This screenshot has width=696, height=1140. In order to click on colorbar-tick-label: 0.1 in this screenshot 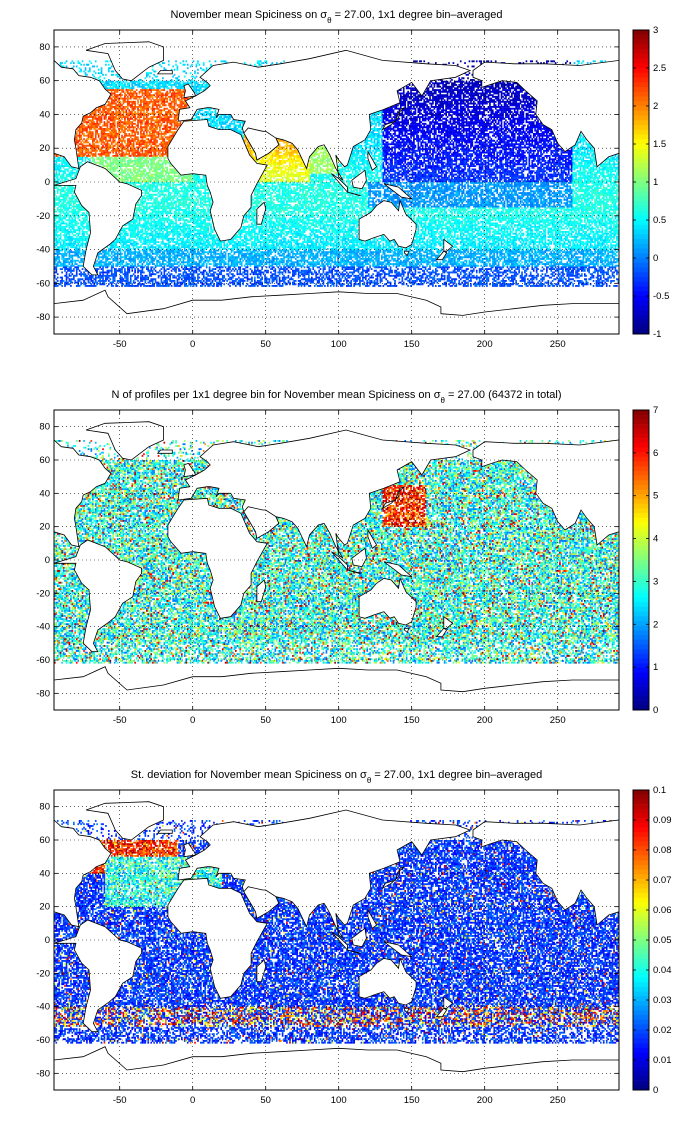, I will do `click(659, 790)`.